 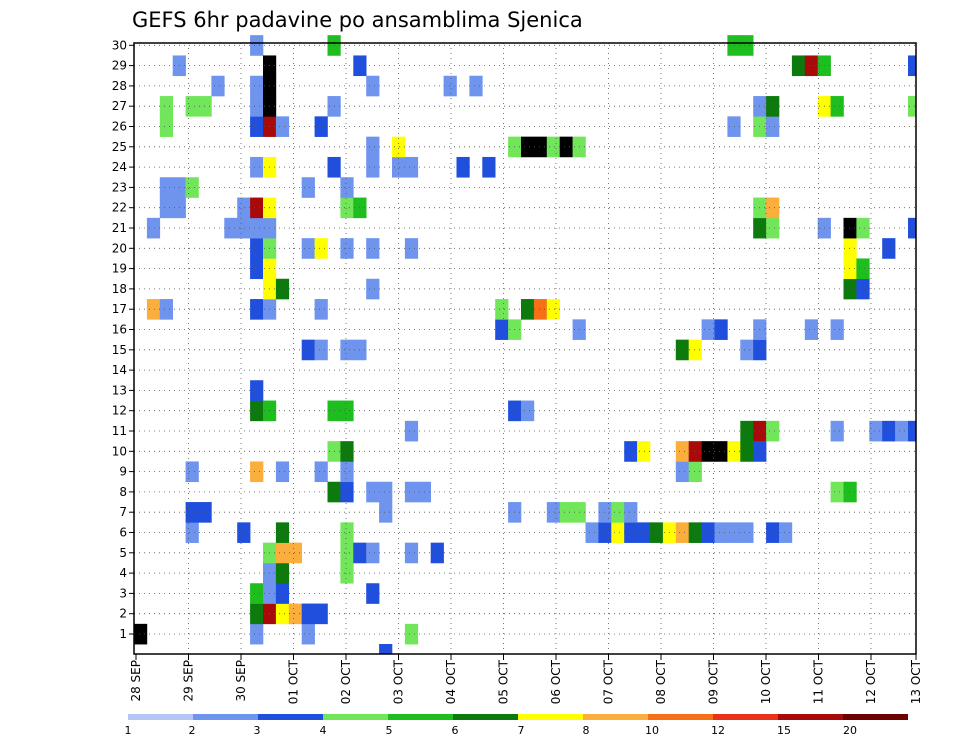 I want to click on colorbar-label: 1, so click(x=128, y=730).